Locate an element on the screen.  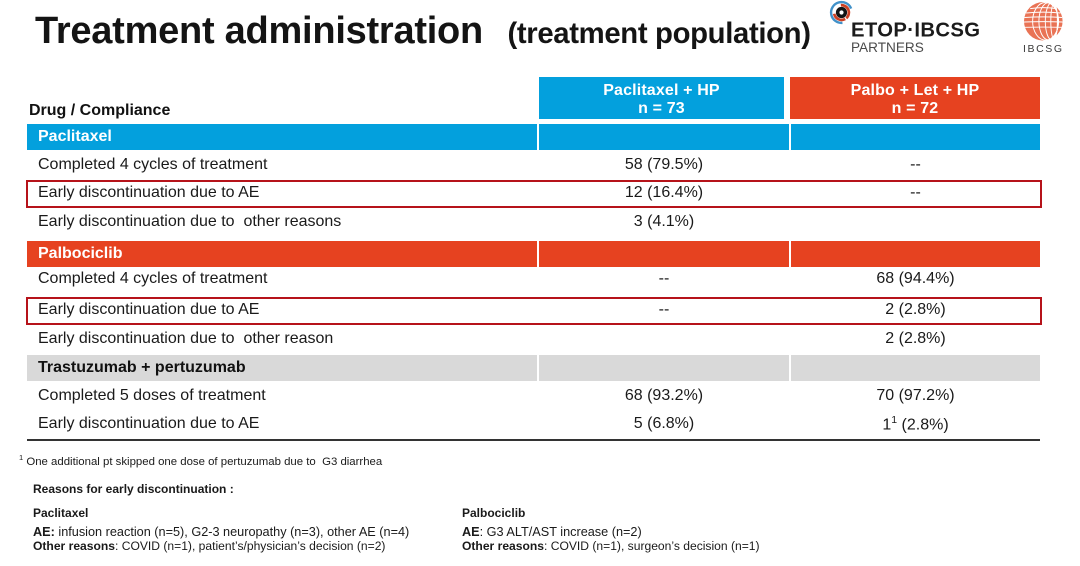
svg-text: PARTNERS is located at coordinates (887, 47).